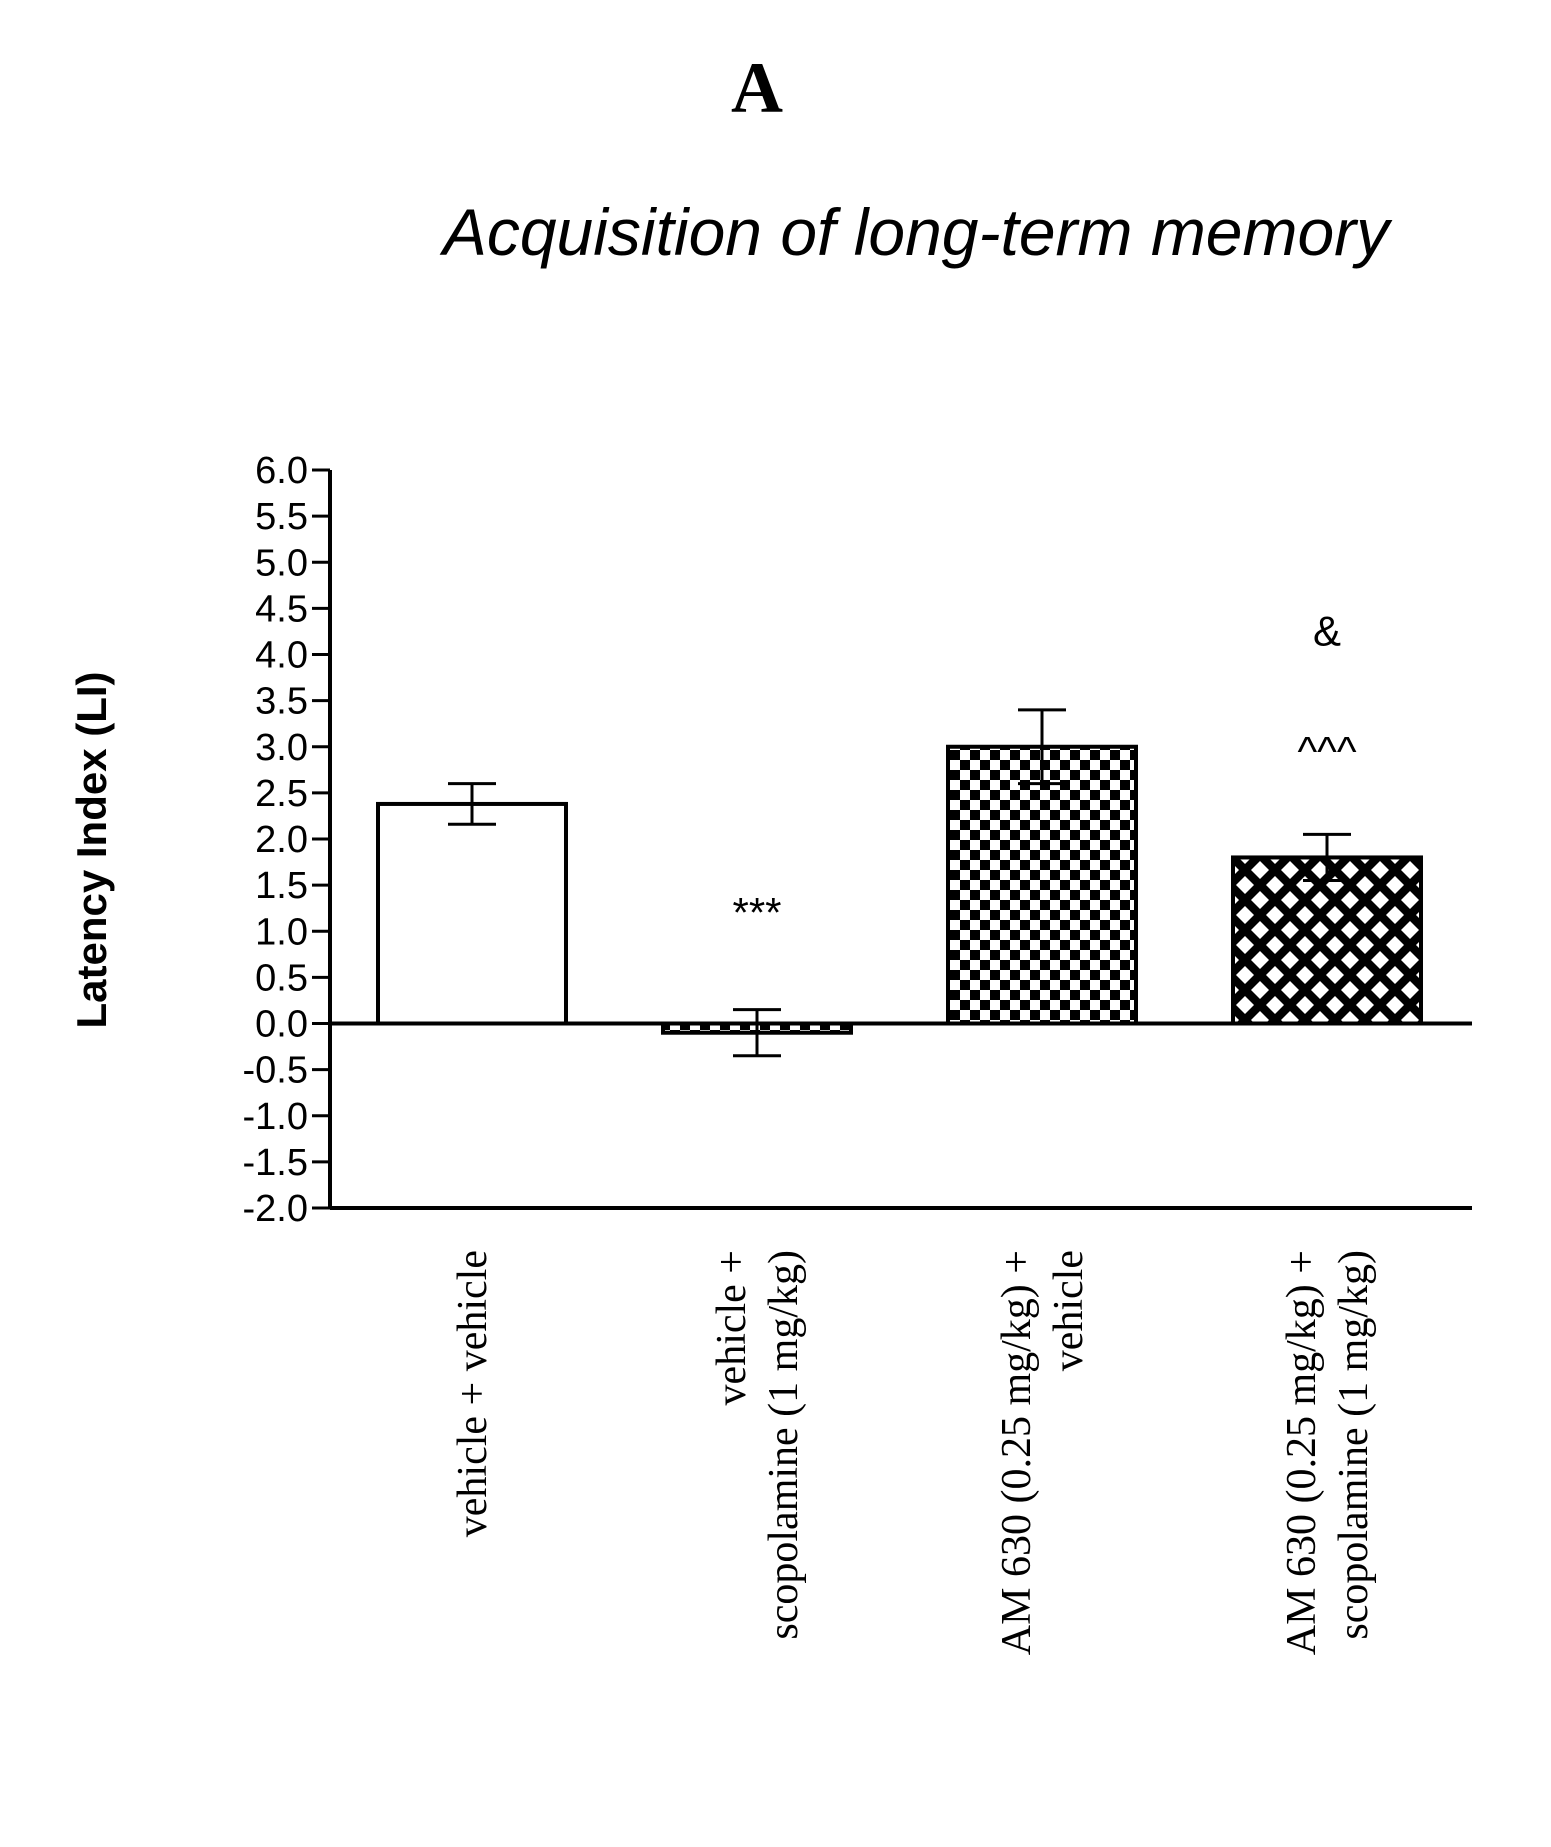  What do you see at coordinates (281, 794) in the screenshot?
I see `y-tick-label: 2.5` at bounding box center [281, 794].